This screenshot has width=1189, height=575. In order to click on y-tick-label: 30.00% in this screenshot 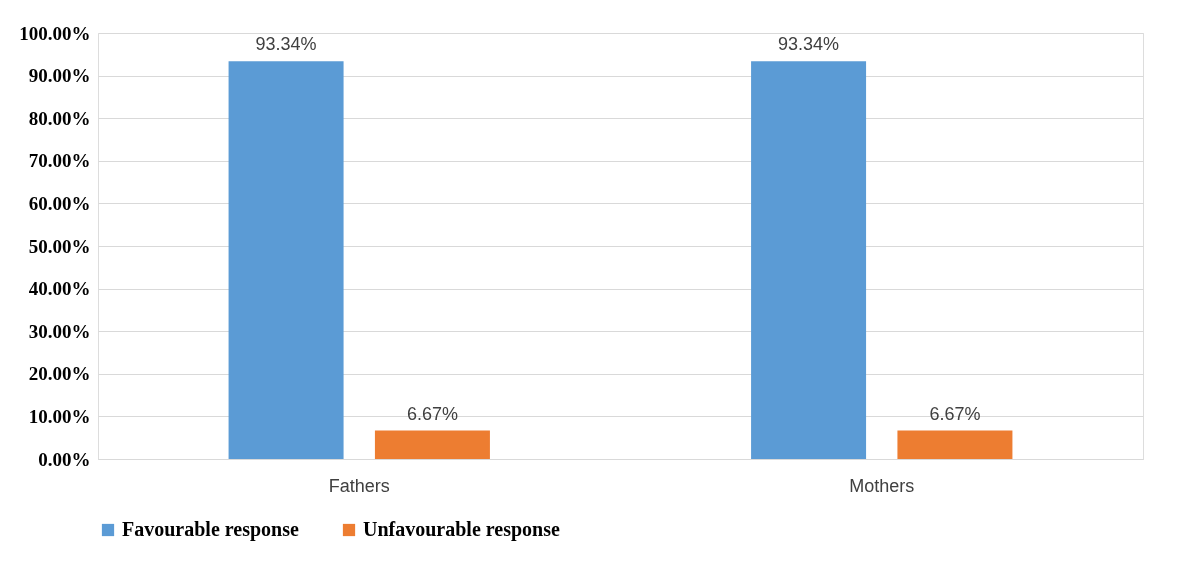, I will do `click(59, 331)`.